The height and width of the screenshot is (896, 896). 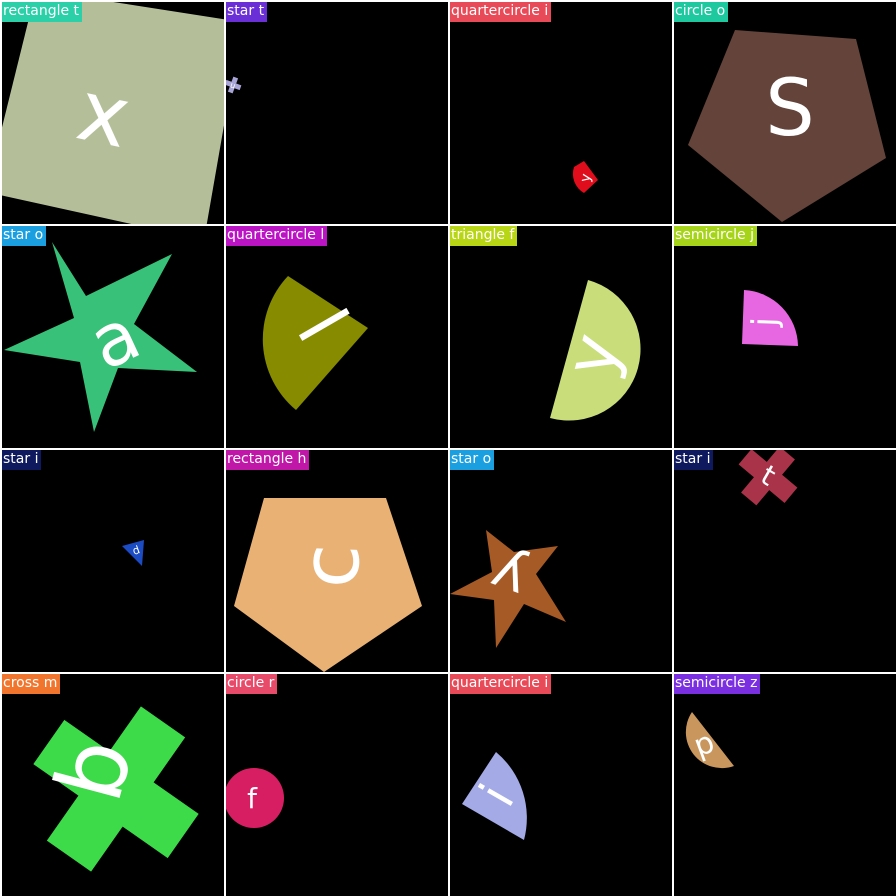 I want to click on grid-cell: i quartercircle i, so click(x=561, y=785).